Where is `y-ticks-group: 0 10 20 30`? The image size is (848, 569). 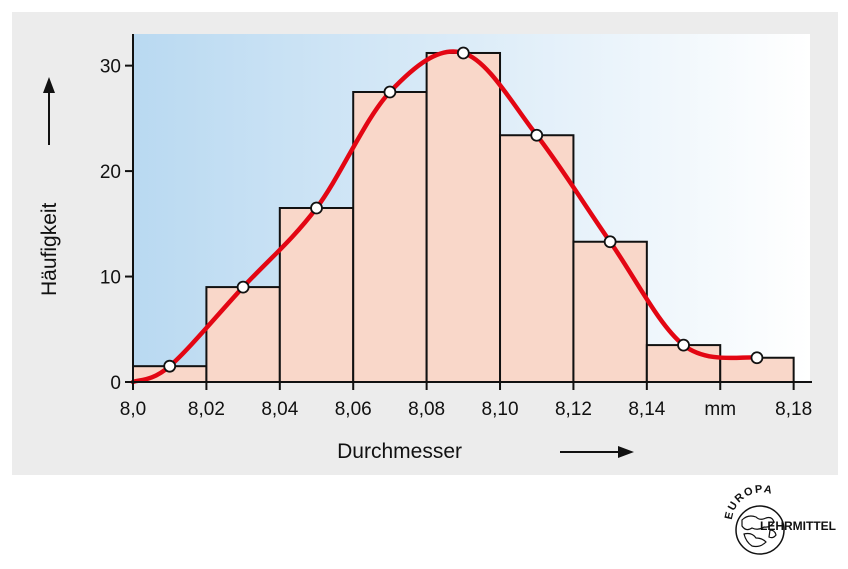
y-ticks-group: 0 10 20 30 is located at coordinates (116, 225).